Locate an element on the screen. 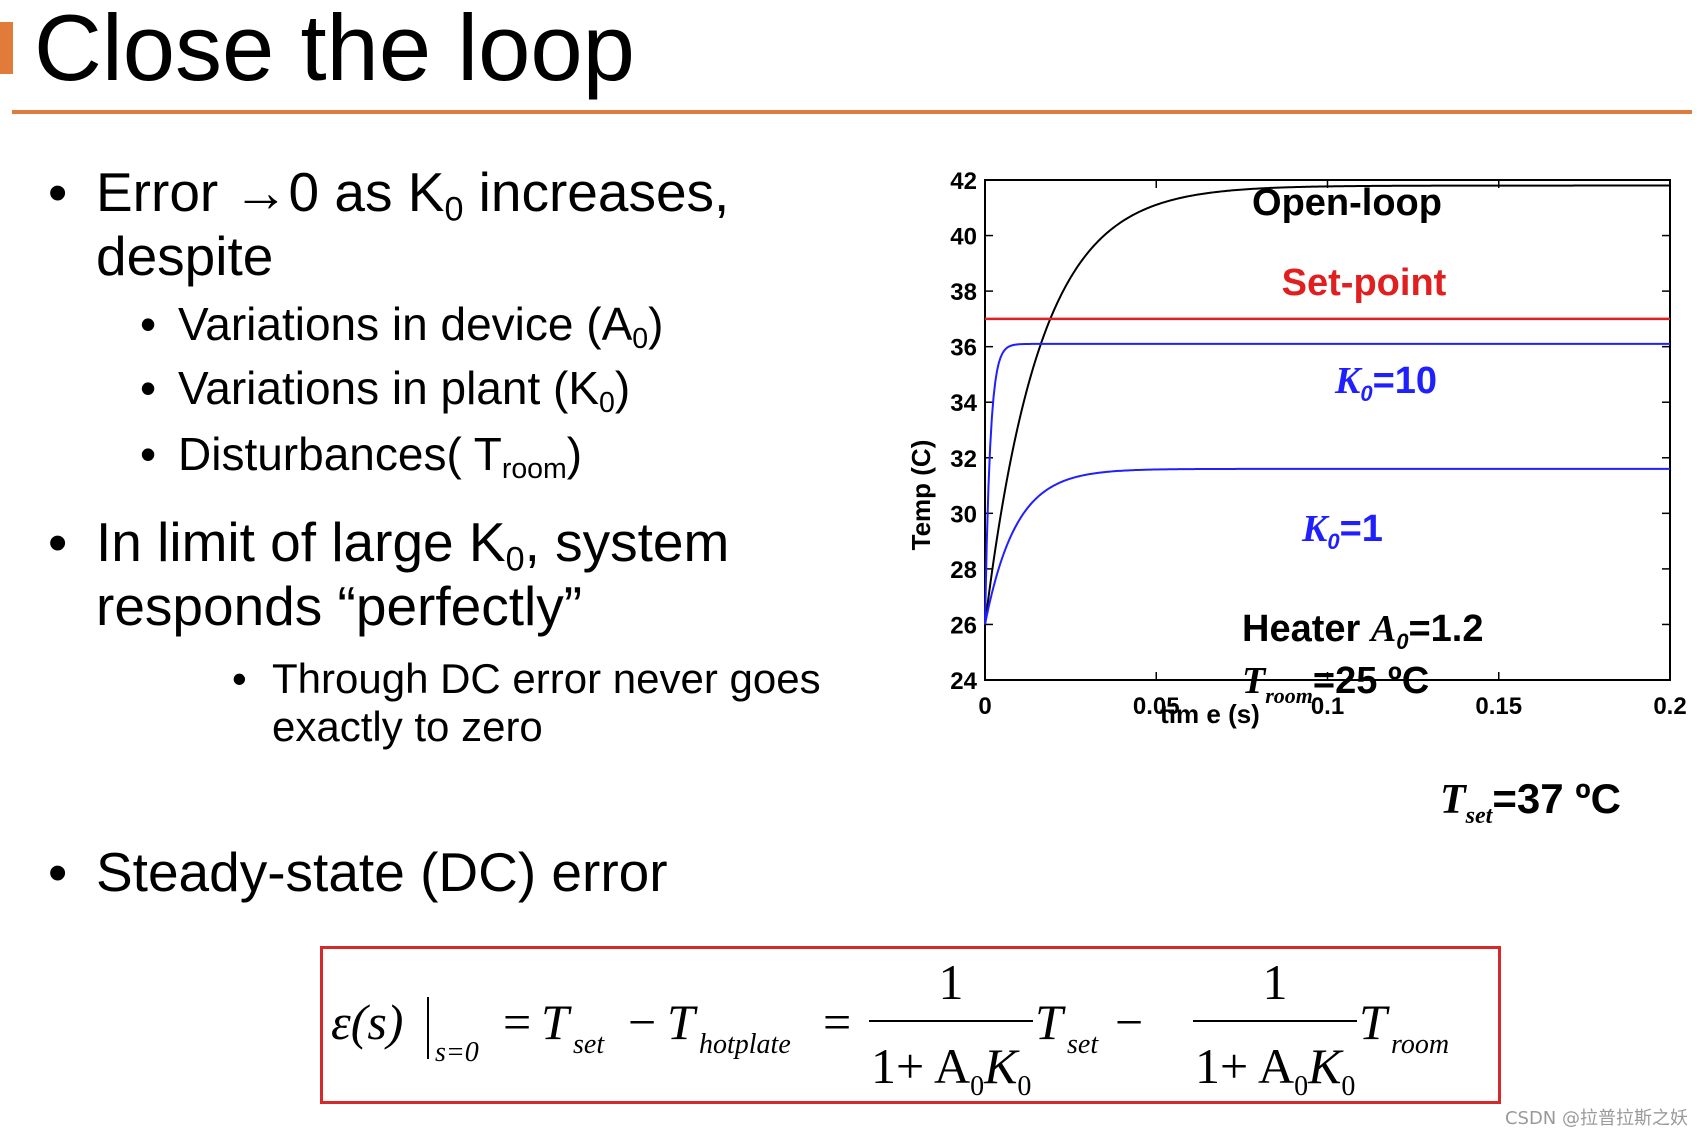 The width and height of the screenshot is (1702, 1140). series-2-line is located at coordinates (1327, 483).